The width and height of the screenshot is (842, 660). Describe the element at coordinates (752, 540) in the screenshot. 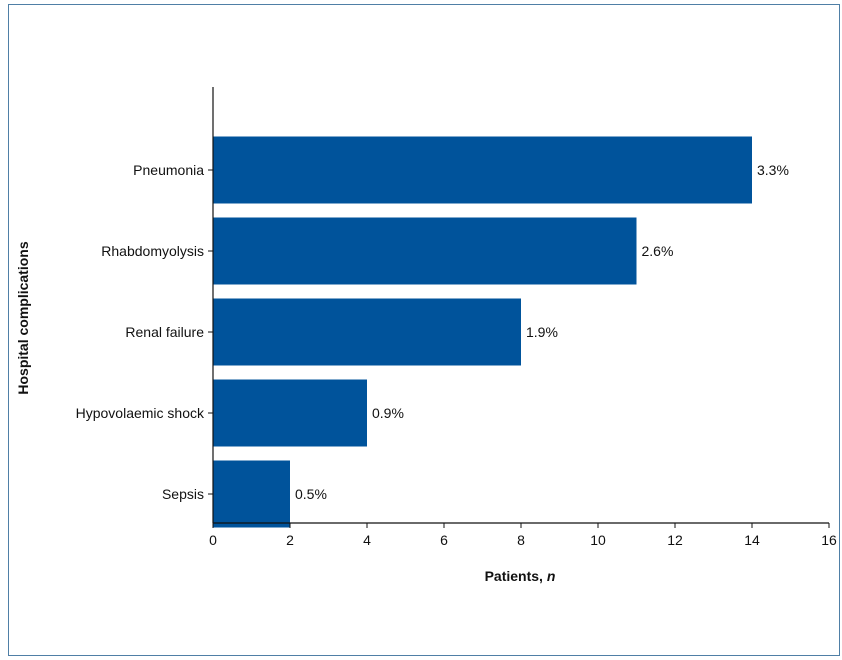

I see `x-tick-label-7: 14` at that location.